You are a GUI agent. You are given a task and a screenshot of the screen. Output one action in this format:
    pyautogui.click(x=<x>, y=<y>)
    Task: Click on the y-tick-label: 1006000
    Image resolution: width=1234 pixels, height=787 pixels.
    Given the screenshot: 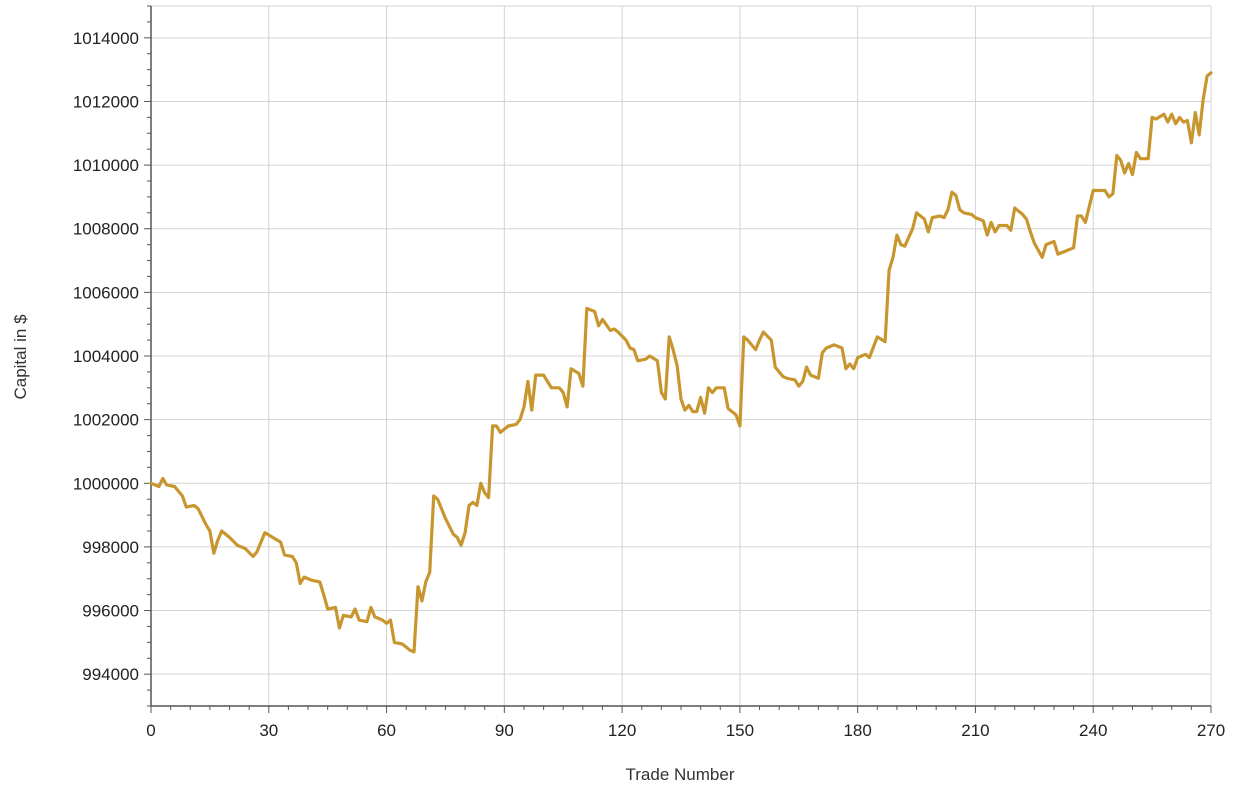 What is the action you would take?
    pyautogui.click(x=106, y=292)
    